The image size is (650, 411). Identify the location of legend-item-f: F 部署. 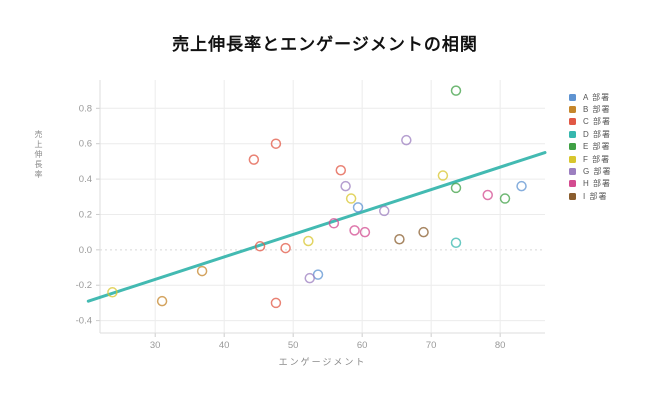
(590, 159).